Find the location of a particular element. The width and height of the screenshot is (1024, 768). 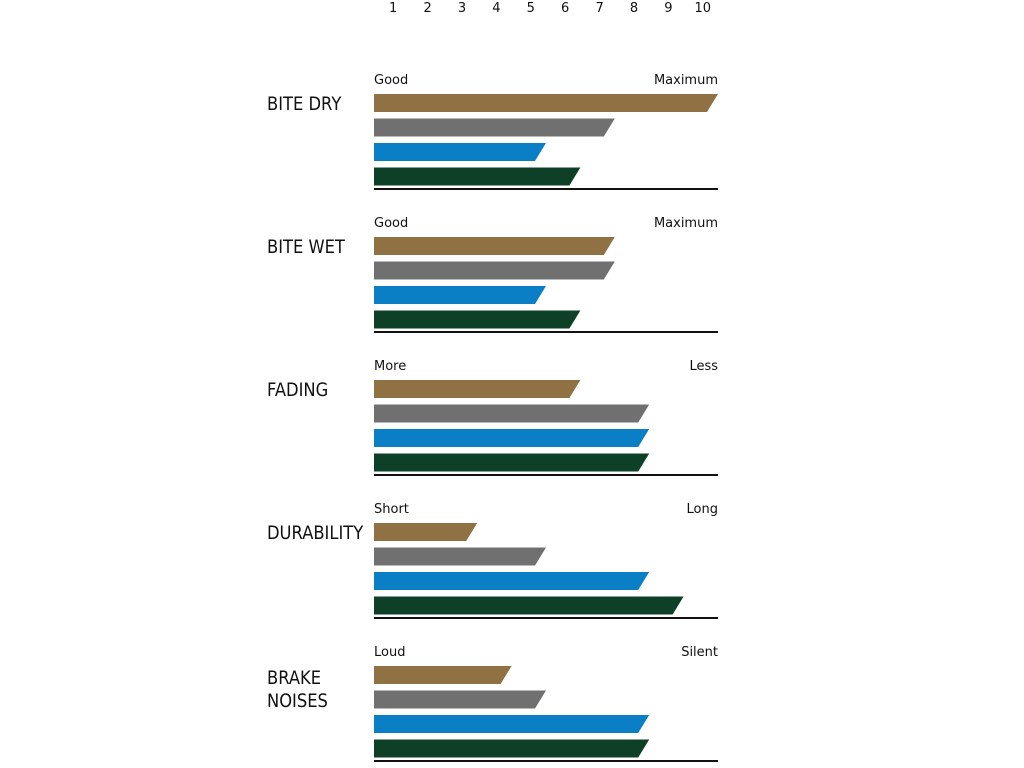

panel: Good Maximum BITE DRY is located at coordinates (492, 131).